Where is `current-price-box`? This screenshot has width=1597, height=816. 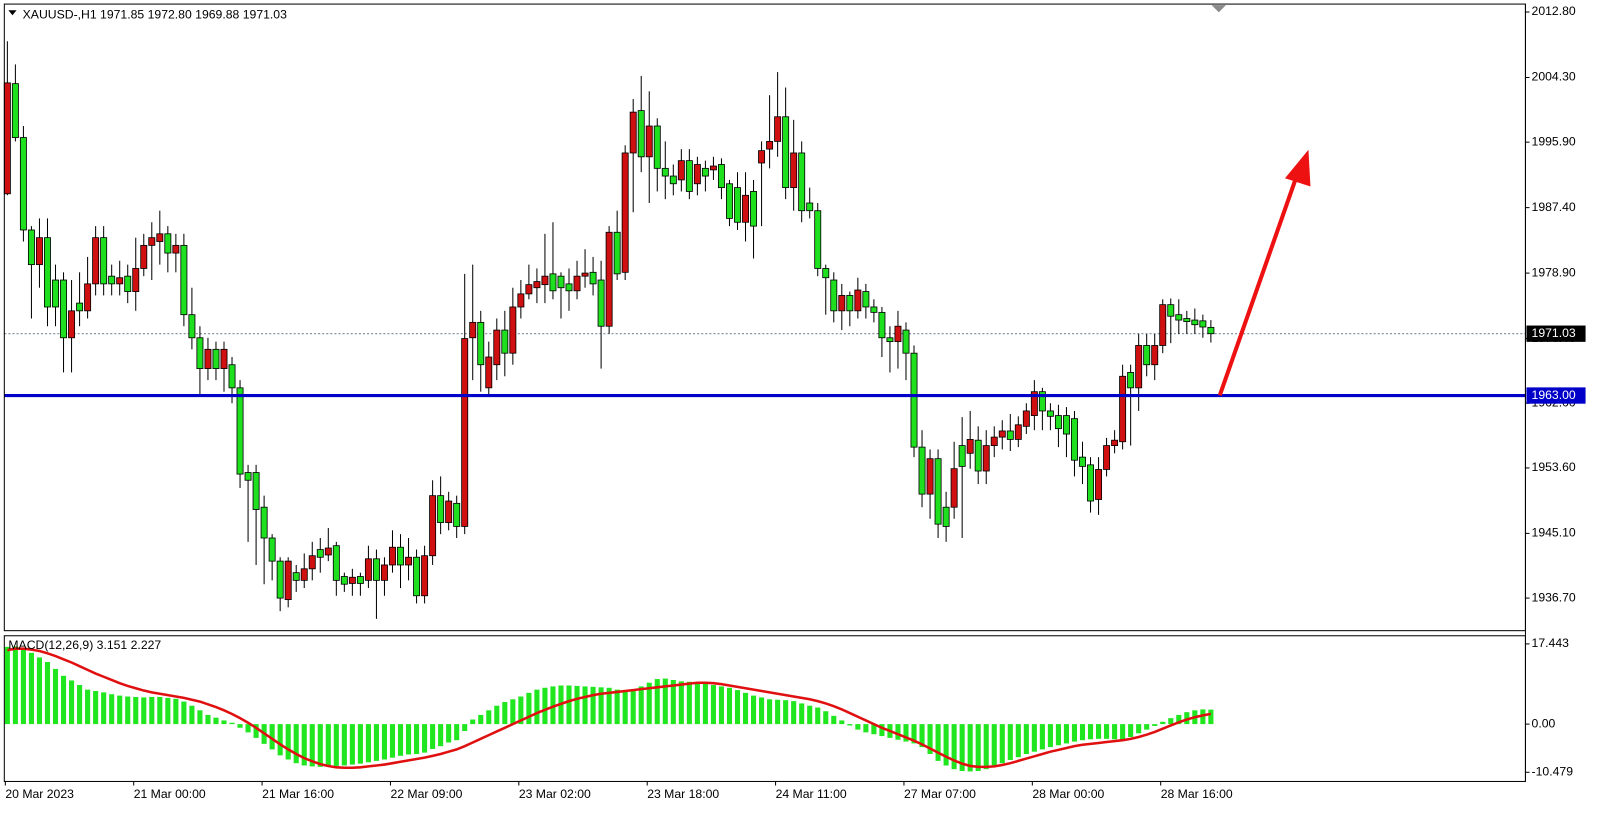 current-price-box is located at coordinates (1556, 333).